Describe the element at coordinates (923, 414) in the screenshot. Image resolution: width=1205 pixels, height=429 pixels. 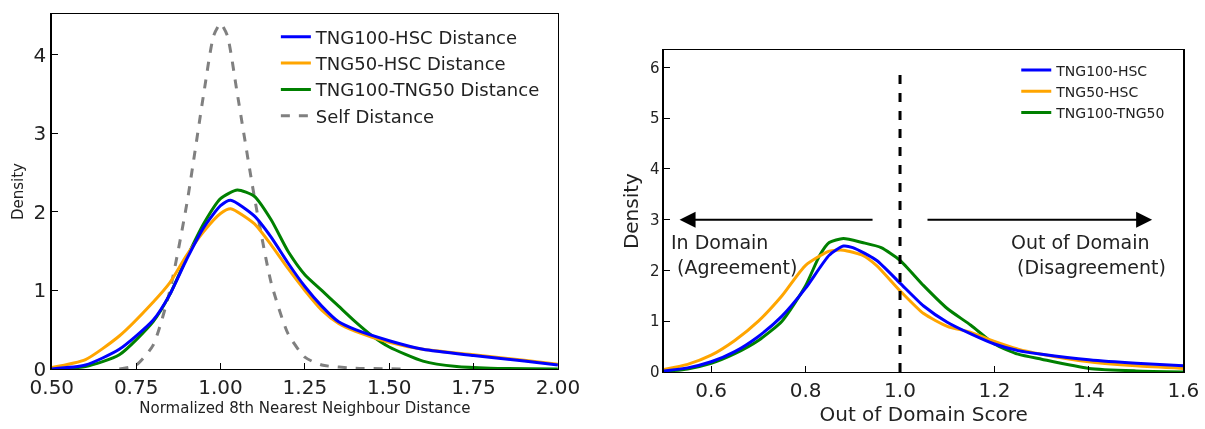
I see `x-axis-title: Out of Domain Score` at that location.